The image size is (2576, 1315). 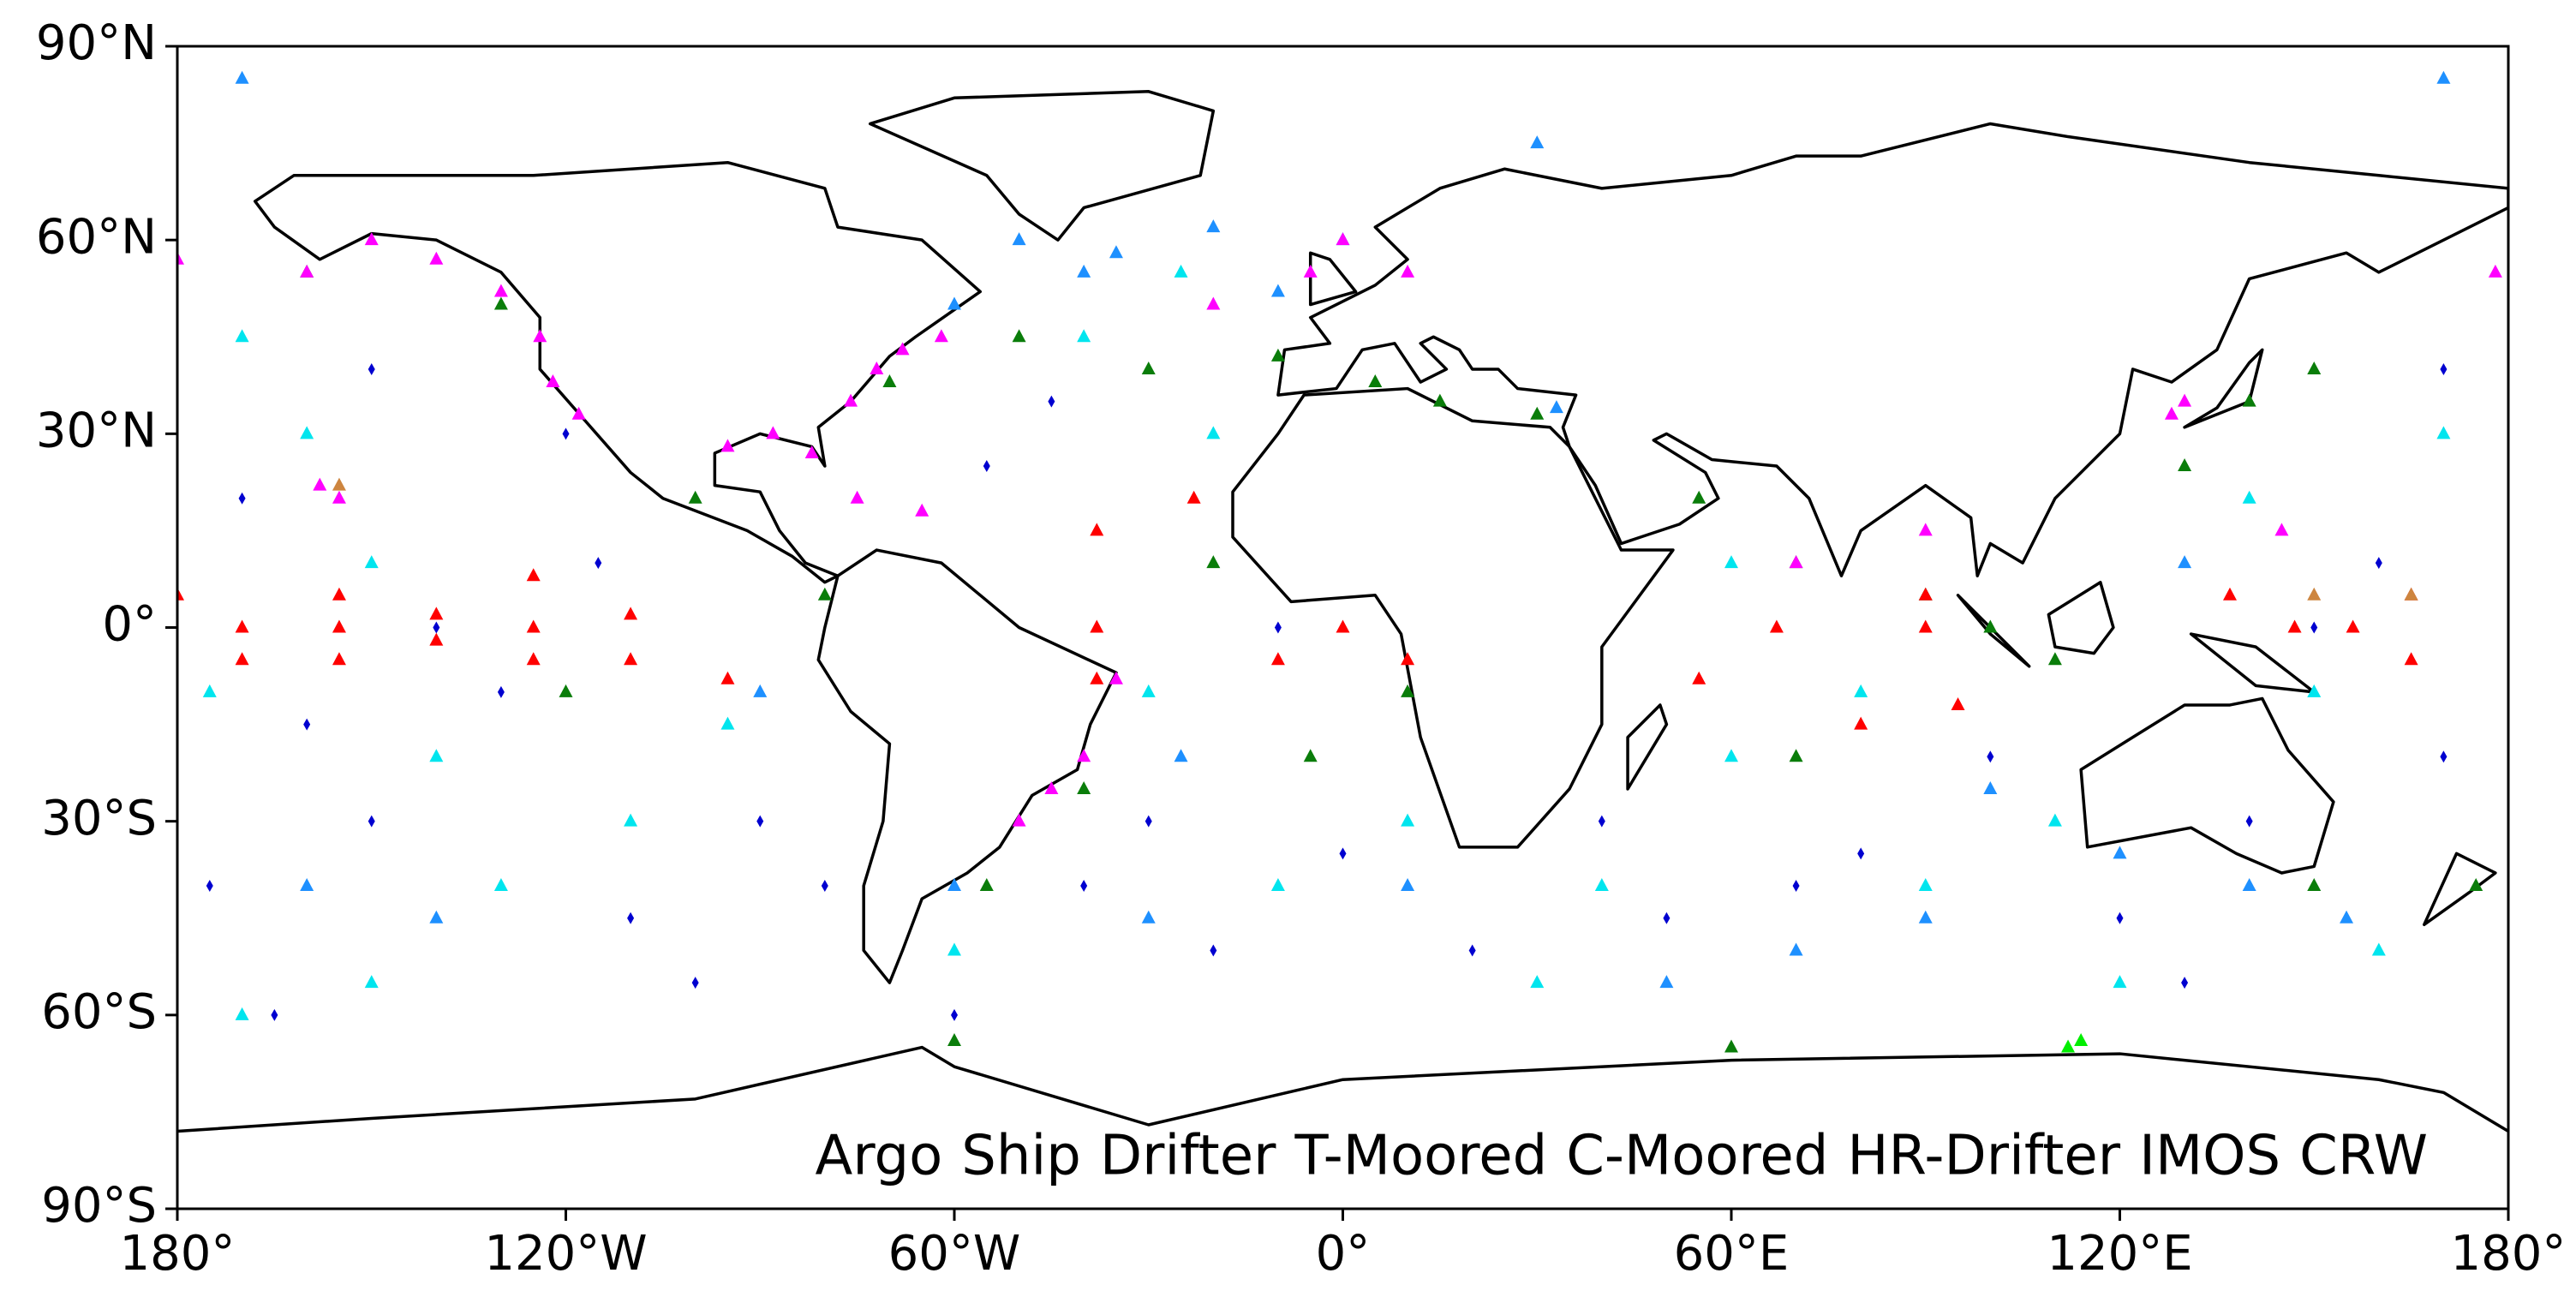 I want to click on legend-entry: IMOS, so click(x=2209, y=1157).